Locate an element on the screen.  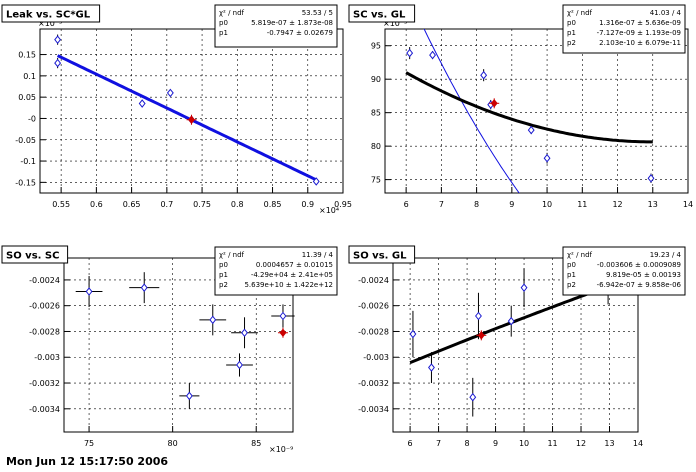
stats-param-value: 5.639e+10 ± 1.422e+12 is located at coordinates (288, 285).